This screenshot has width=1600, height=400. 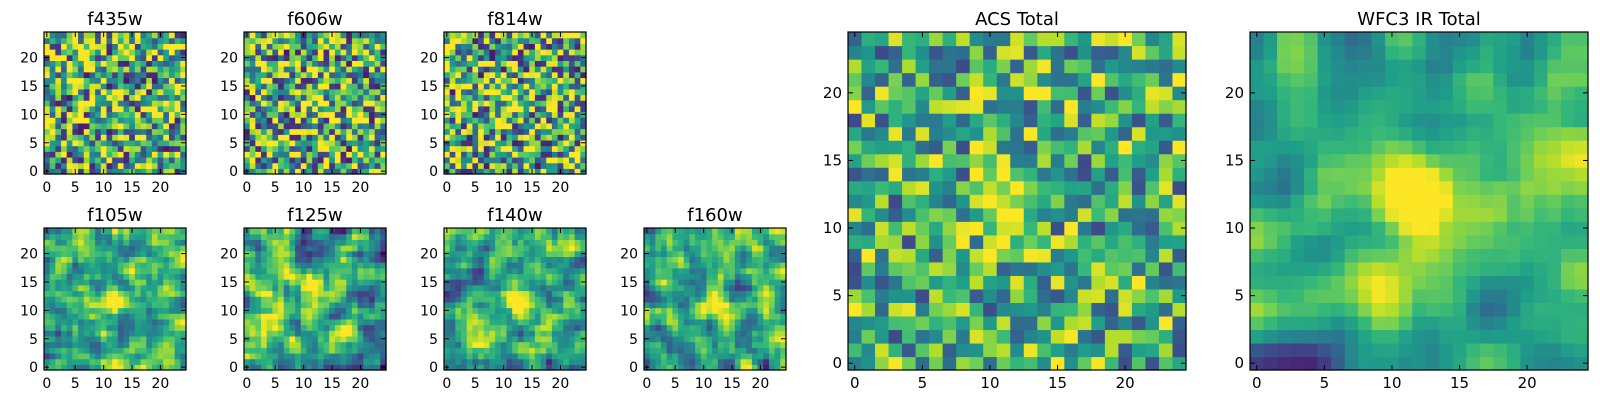 I want to click on x-tick-label: 5, so click(x=275, y=384).